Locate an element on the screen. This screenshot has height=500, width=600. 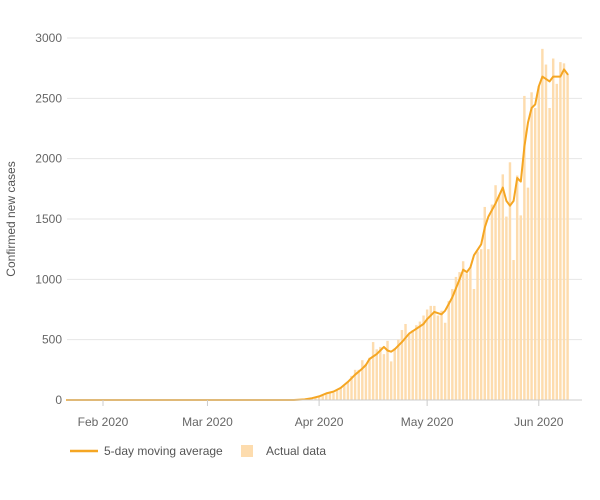
x-tick-label: Mar 2020 is located at coordinates (207, 422).